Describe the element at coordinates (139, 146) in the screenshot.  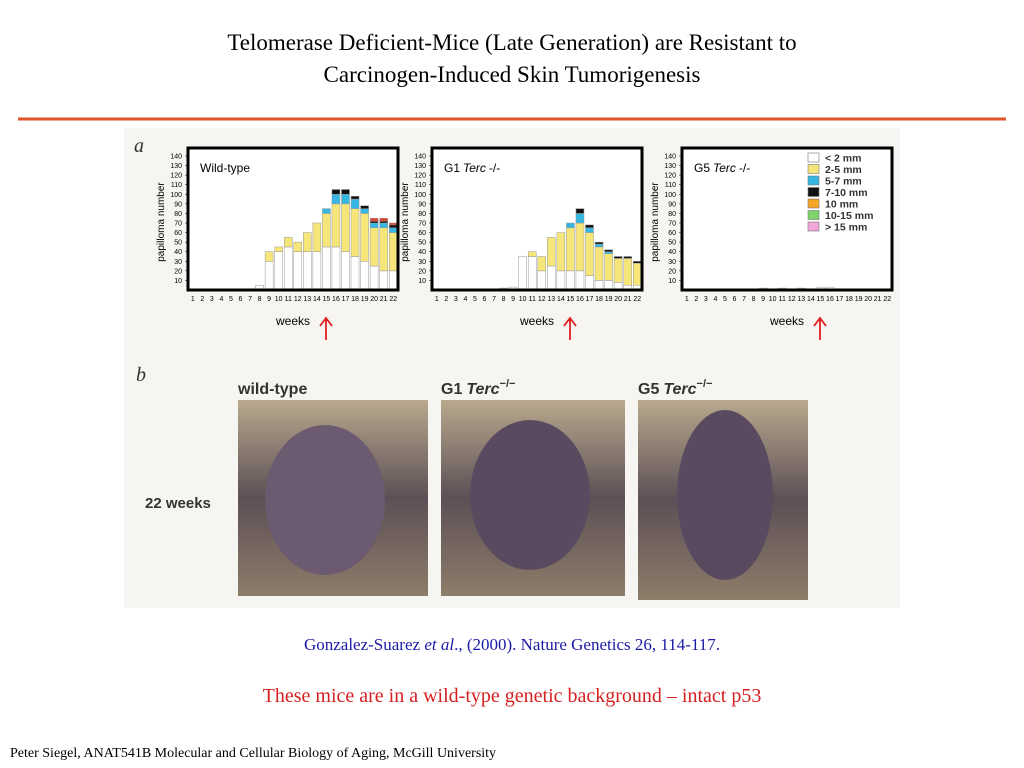
I see `panel-letter: a` at that location.